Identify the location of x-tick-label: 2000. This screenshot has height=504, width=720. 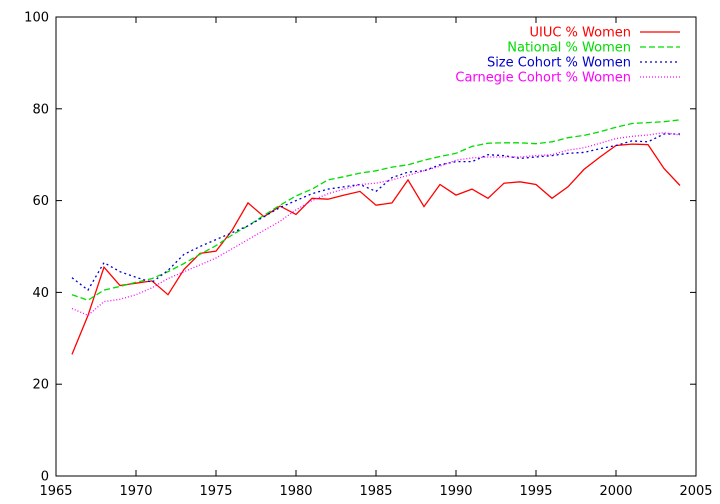
(615, 491).